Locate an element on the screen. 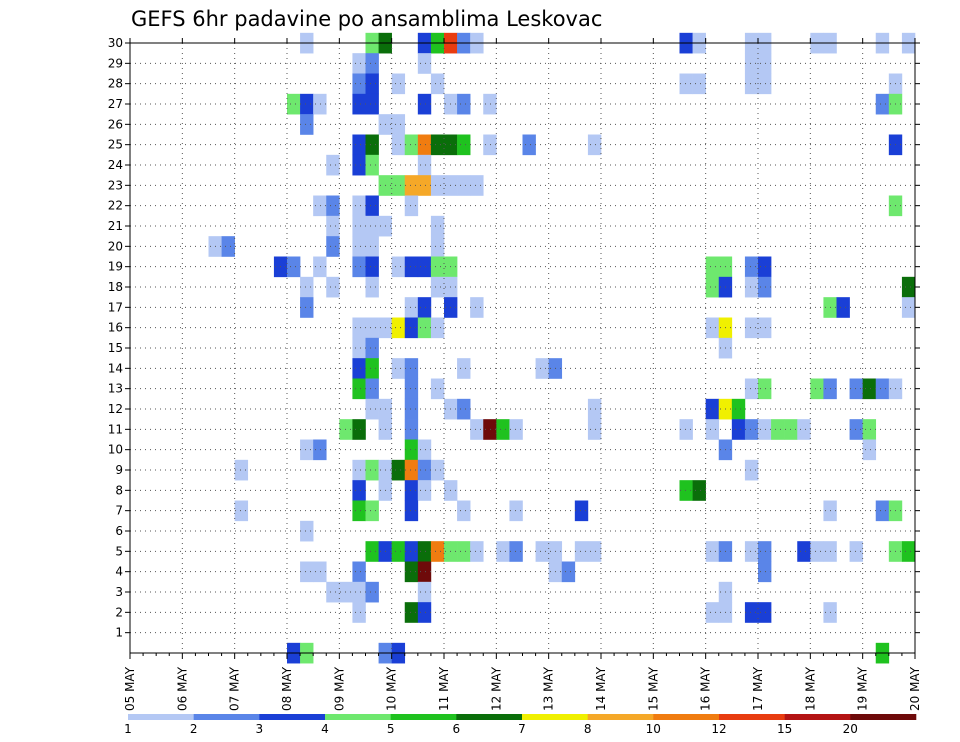 This screenshot has width=960, height=742. y-tick-label: 24 is located at coordinates (115, 165).